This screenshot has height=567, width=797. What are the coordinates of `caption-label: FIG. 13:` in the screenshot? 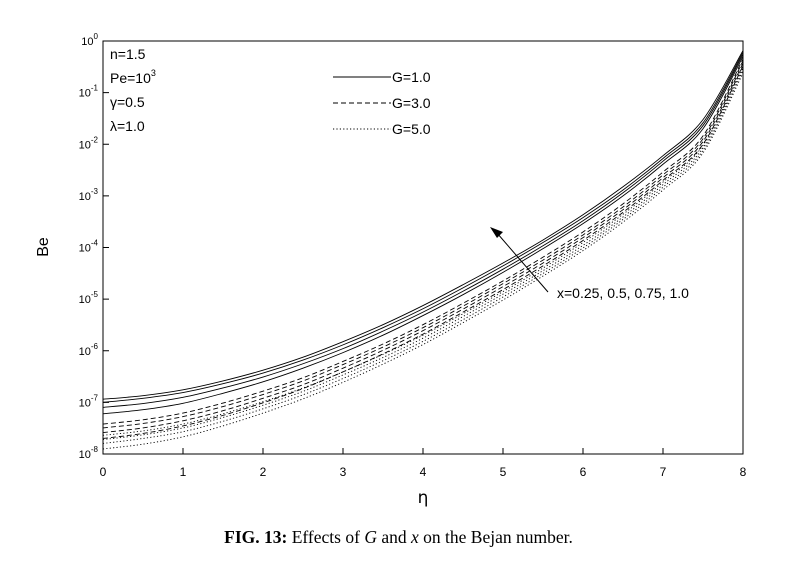 It's located at (256, 537).